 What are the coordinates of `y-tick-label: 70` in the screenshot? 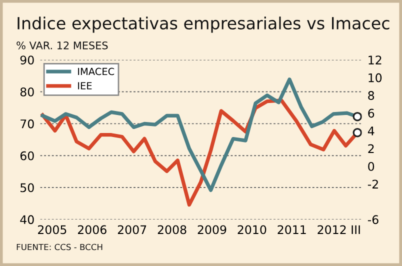 It's located at (27, 123).